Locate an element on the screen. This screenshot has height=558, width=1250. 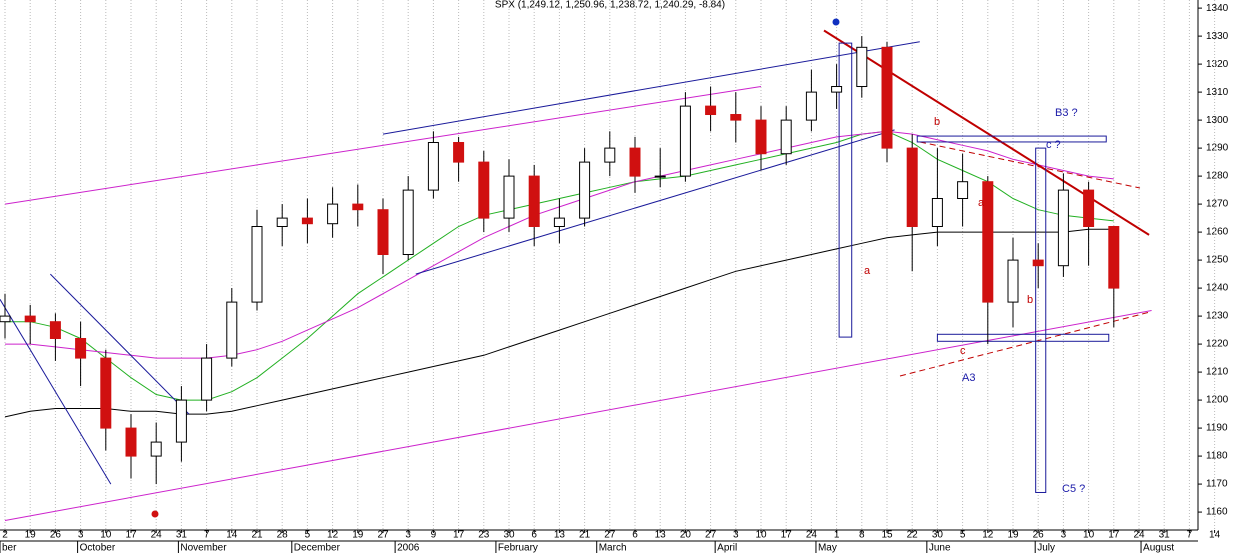
dashed-line is located at coordinates (1025, 344).